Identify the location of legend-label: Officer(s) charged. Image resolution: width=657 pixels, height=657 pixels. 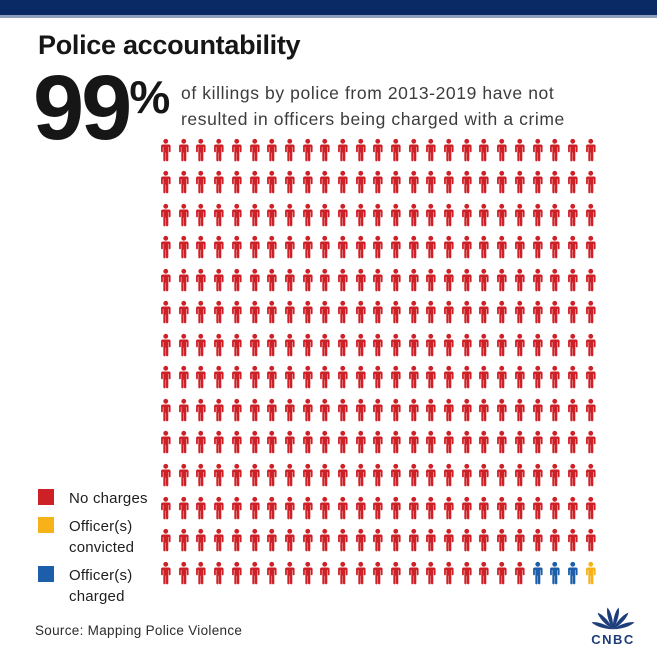
(101, 586).